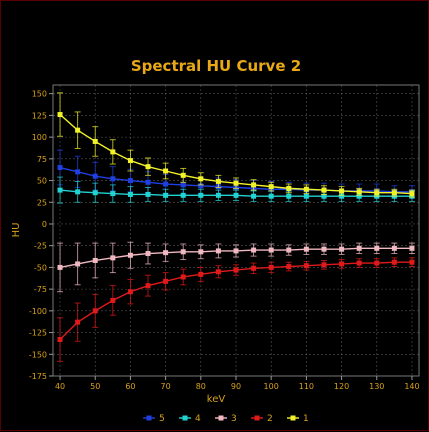 The image size is (429, 432). What do you see at coordinates (130, 386) in the screenshot?
I see `x-tick-label: 60` at bounding box center [130, 386].